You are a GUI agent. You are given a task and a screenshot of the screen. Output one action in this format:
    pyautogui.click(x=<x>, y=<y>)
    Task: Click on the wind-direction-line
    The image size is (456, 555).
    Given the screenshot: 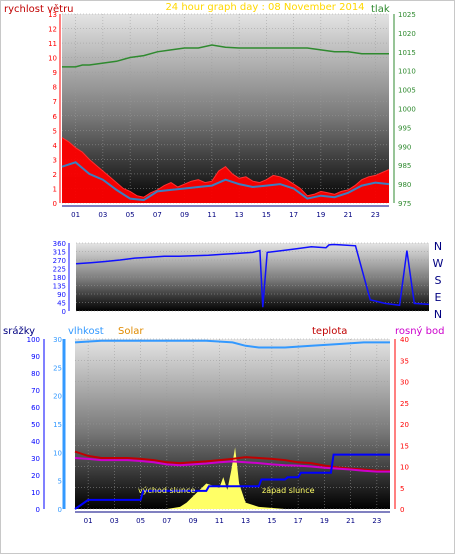 What is the action you would take?
    pyautogui.click(x=252, y=275)
    